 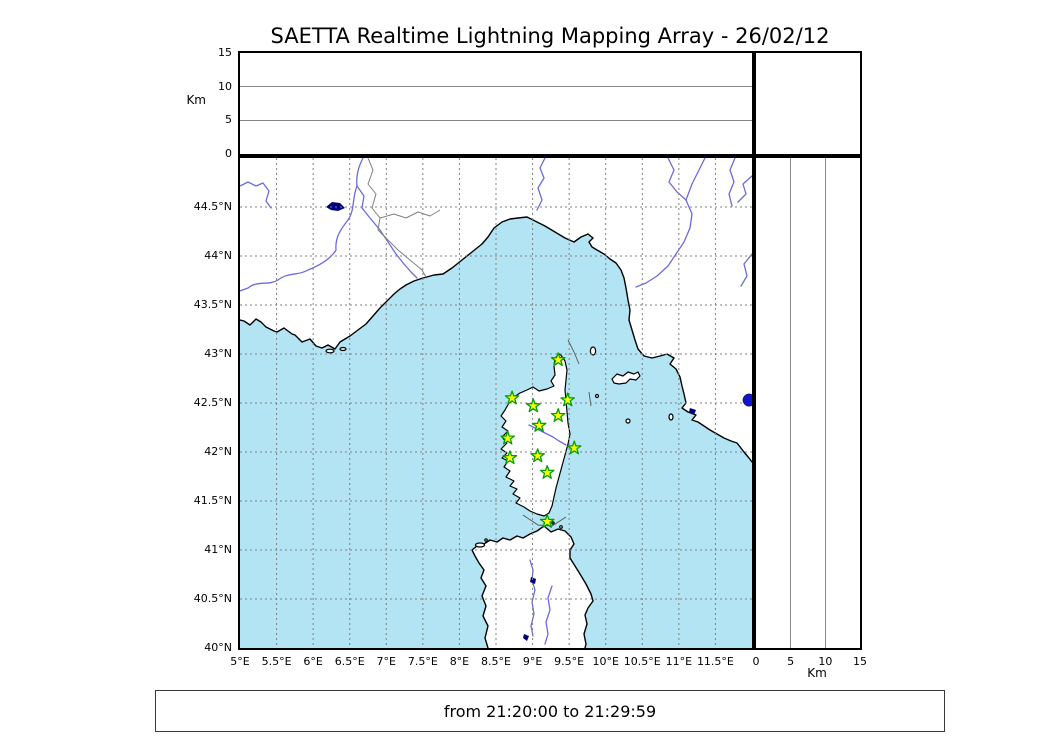 I want to click on event-layer, so click(x=747, y=400).